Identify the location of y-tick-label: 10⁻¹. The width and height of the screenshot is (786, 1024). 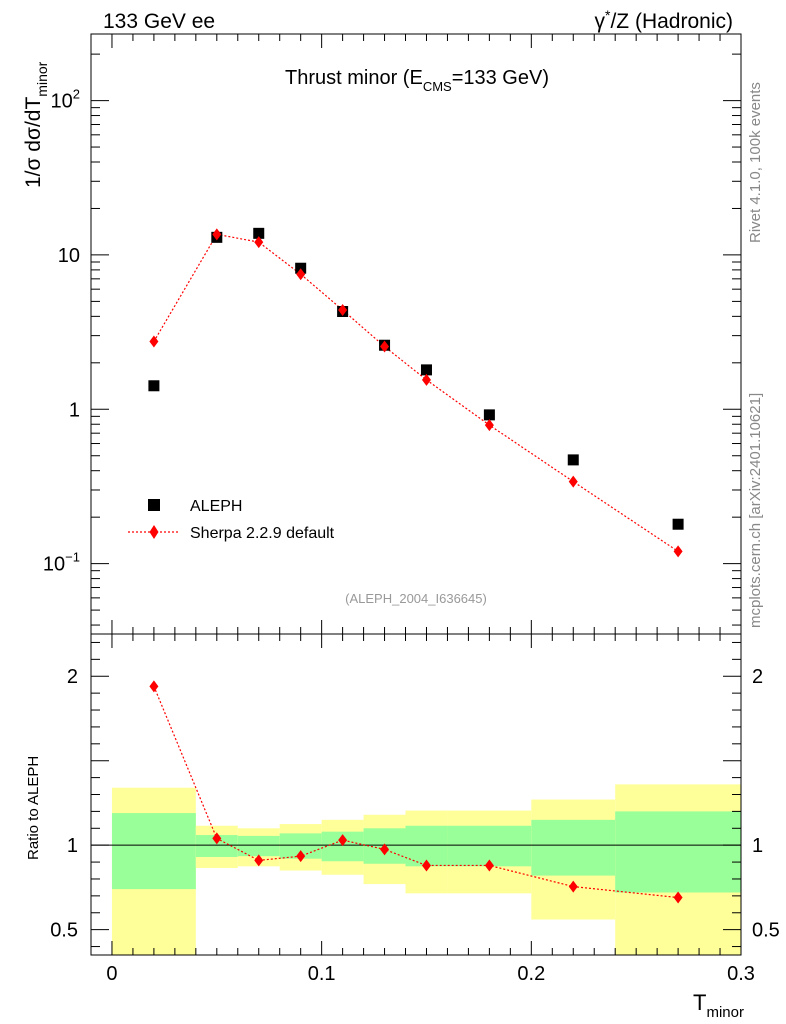
(61, 563).